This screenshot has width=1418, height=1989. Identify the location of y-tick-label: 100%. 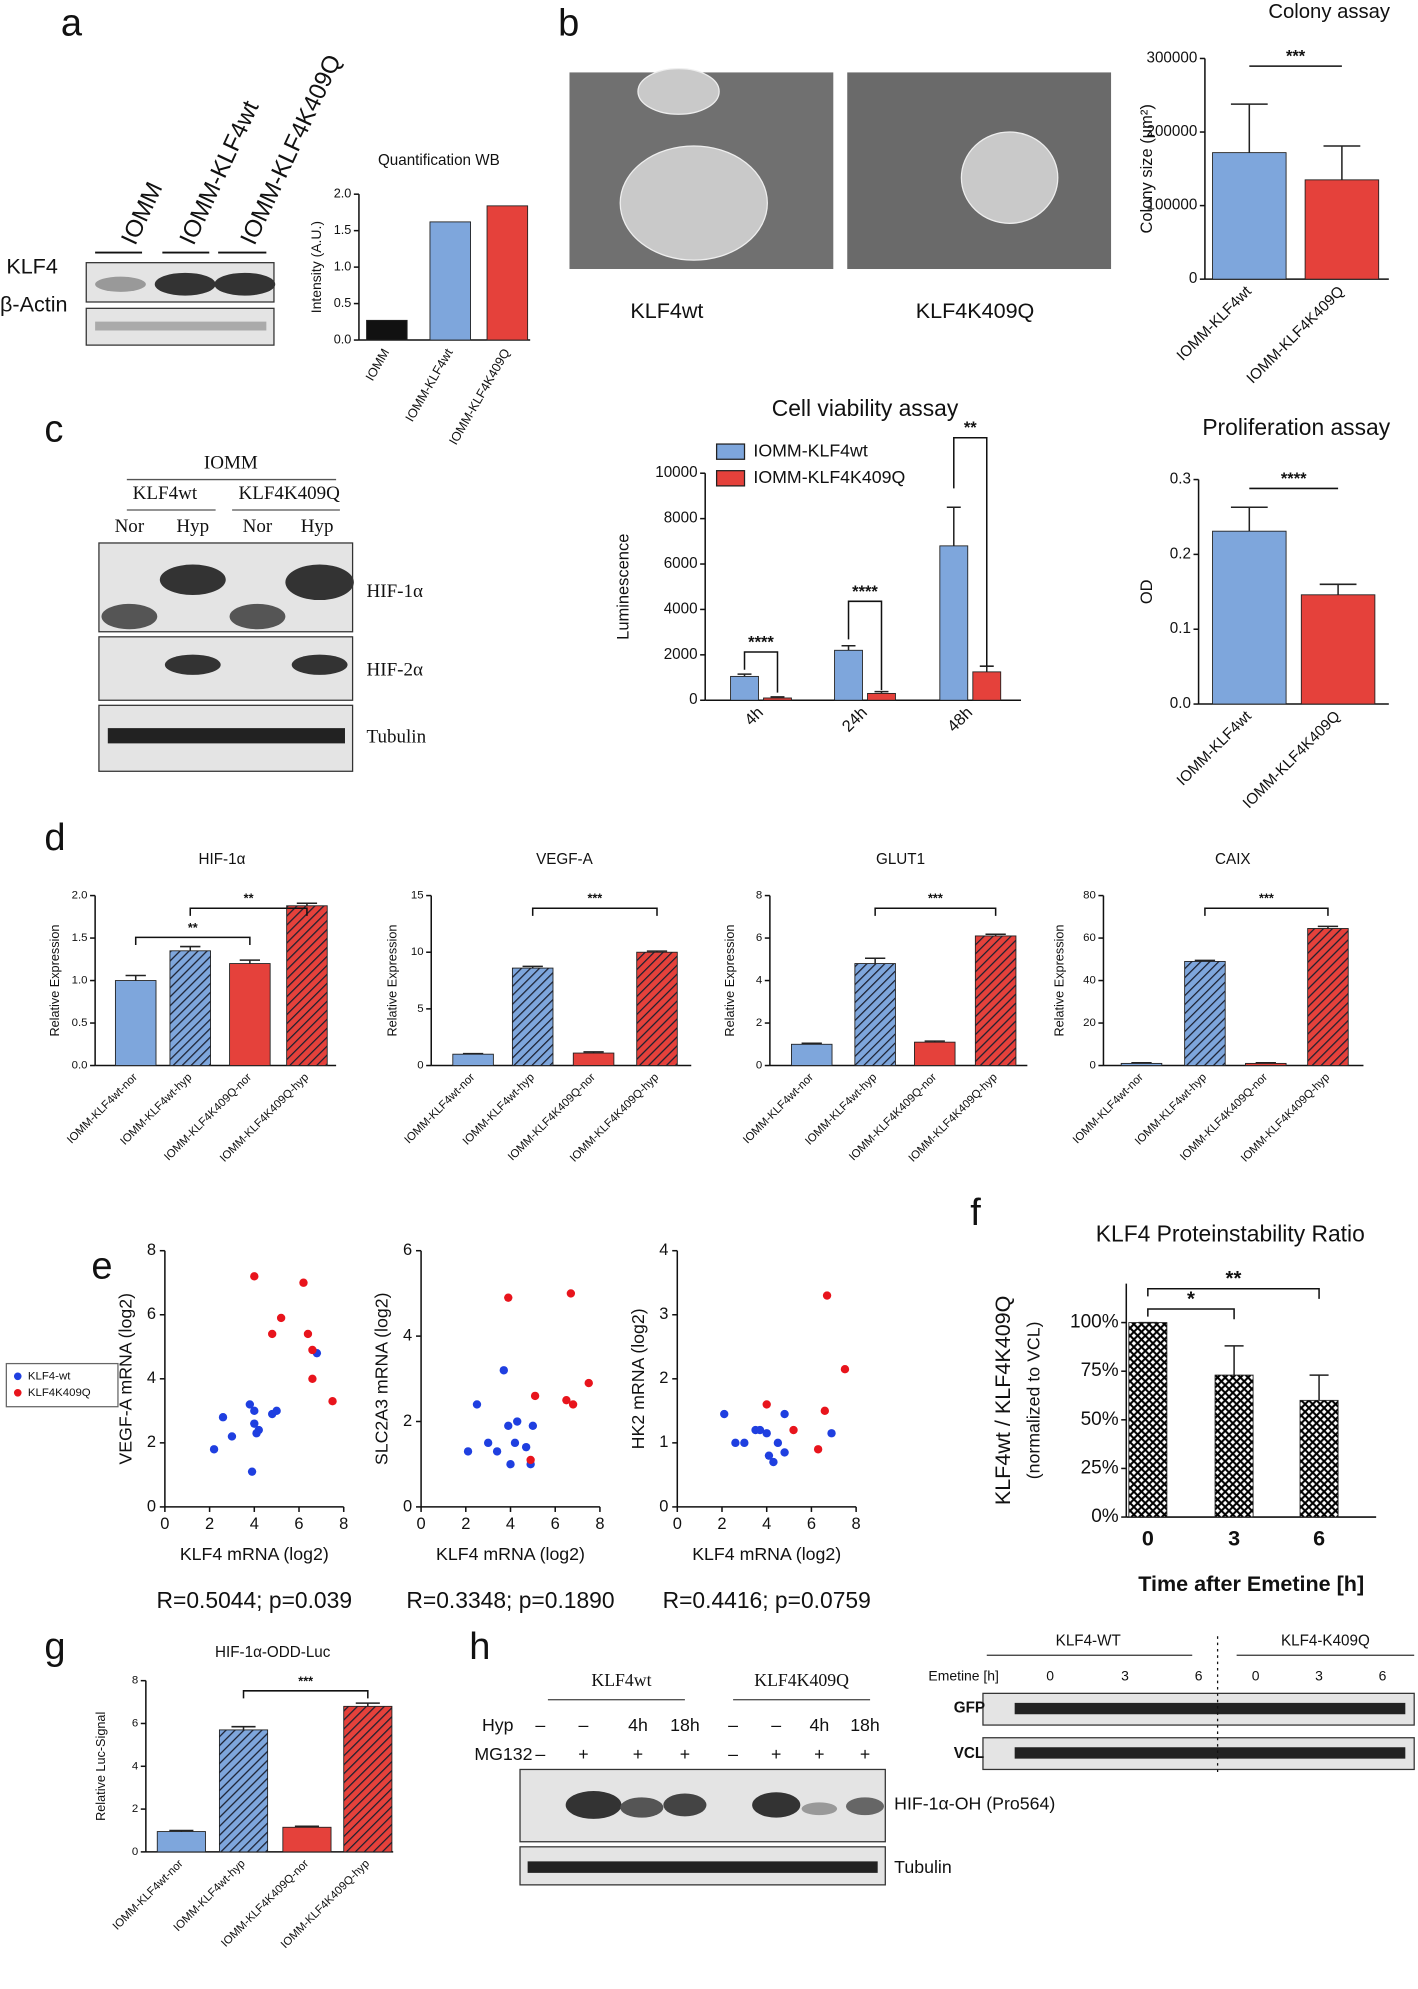
(1094, 1322).